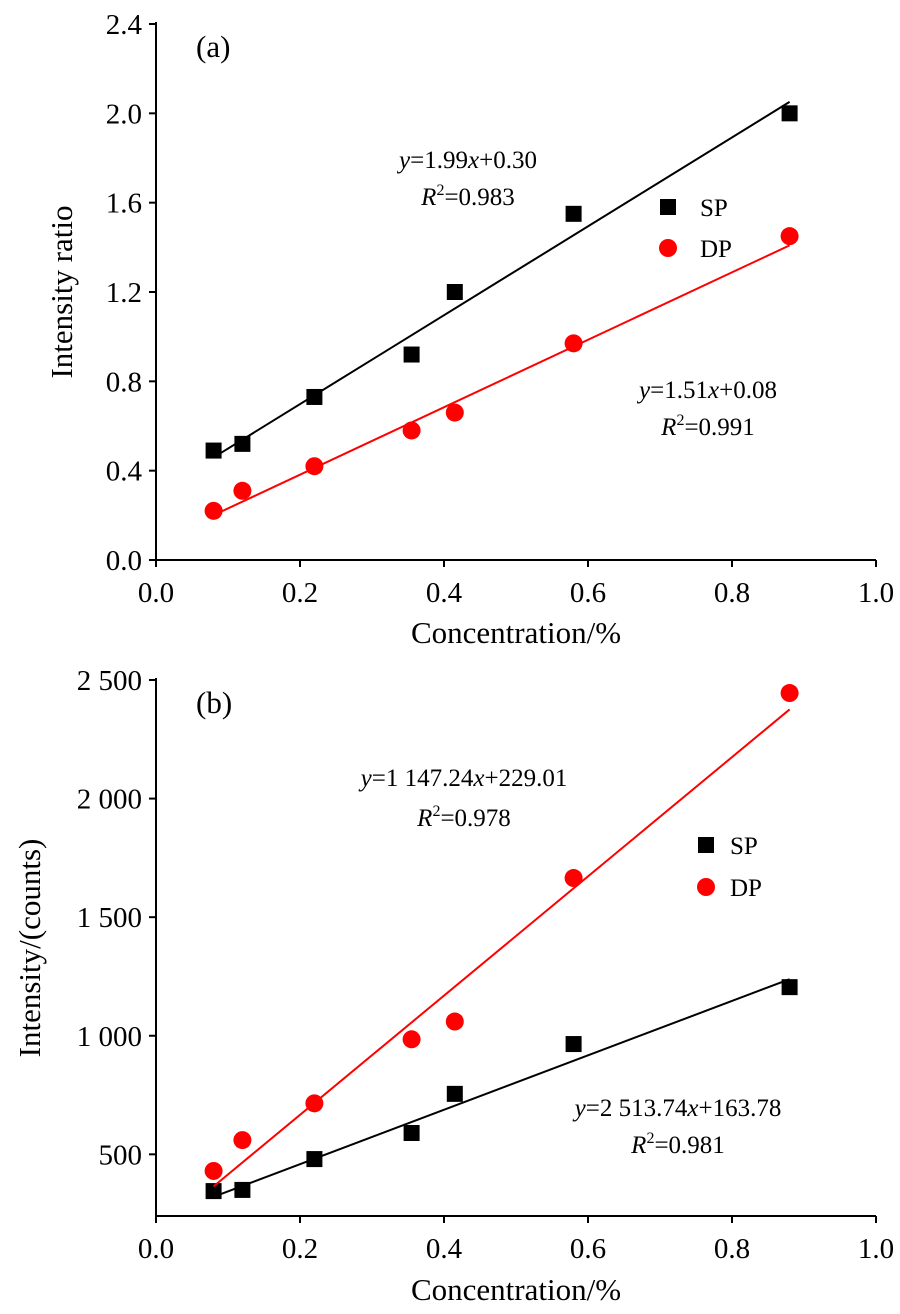 Image resolution: width=900 pixels, height=1314 pixels. Describe the element at coordinates (466, 160) in the screenshot. I see `fit-equation-sp: y=1.99x+0.30` at that location.